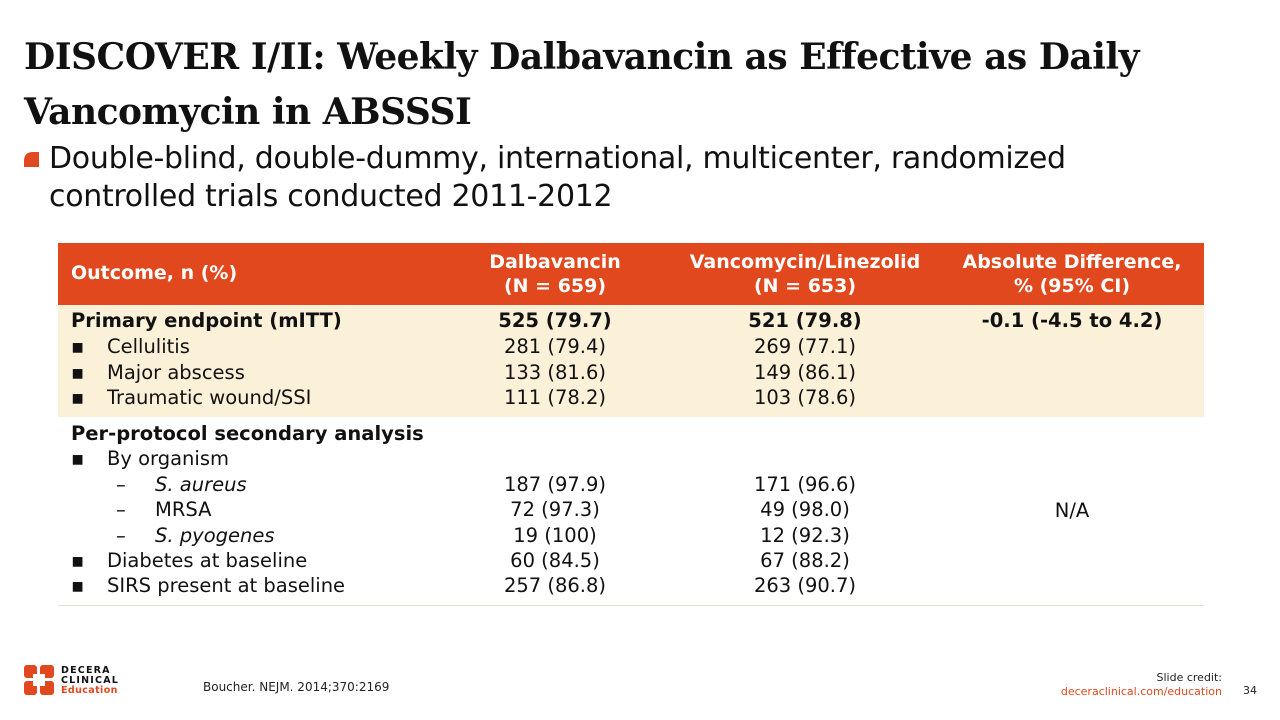 Image resolution: width=1280 pixels, height=720 pixels. What do you see at coordinates (555, 346) in the screenshot?
I see `dalbavancin-value: 281 (79.4)` at bounding box center [555, 346].